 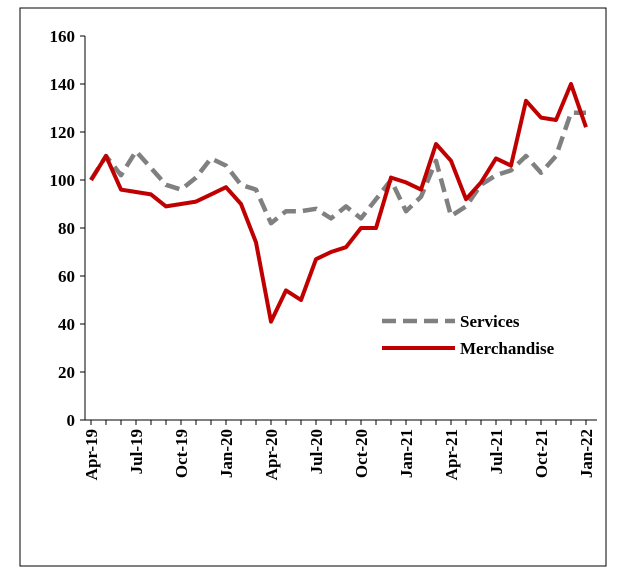 I want to click on x-tick-label: Jan-20, so click(x=226, y=453).